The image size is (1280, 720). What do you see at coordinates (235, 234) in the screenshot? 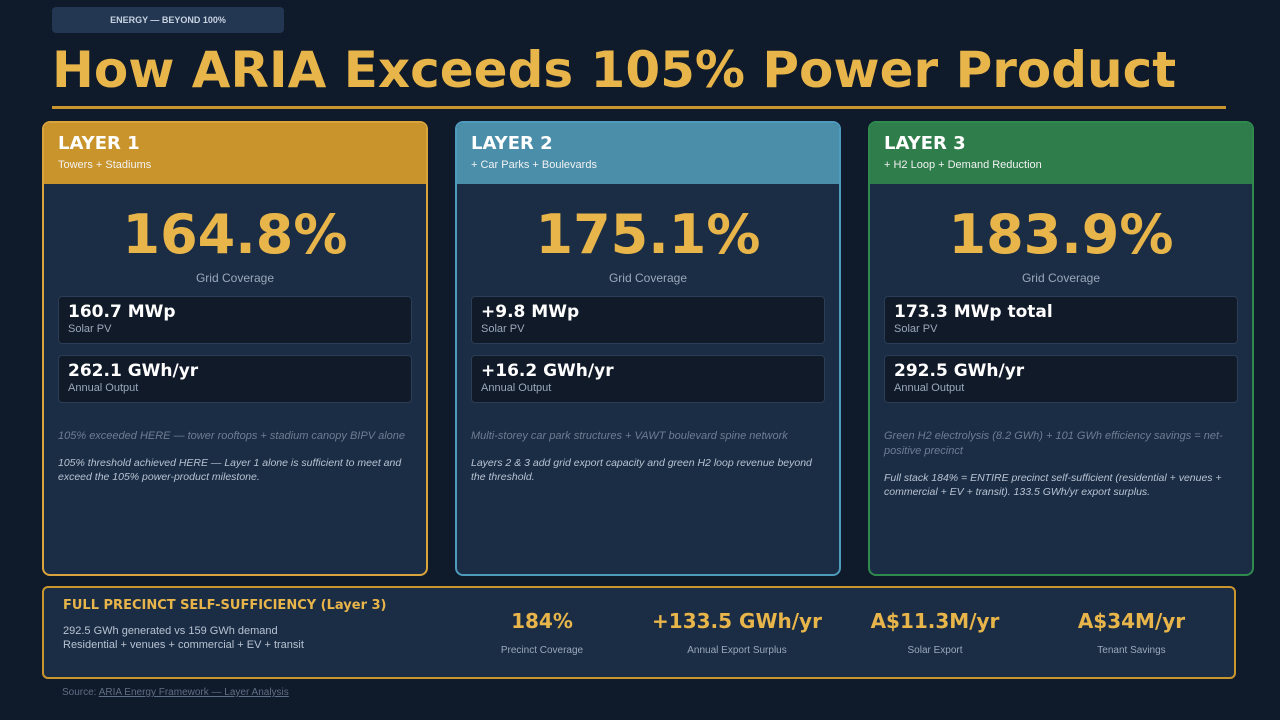
I see `layer-1-coverage: 164.8%` at bounding box center [235, 234].